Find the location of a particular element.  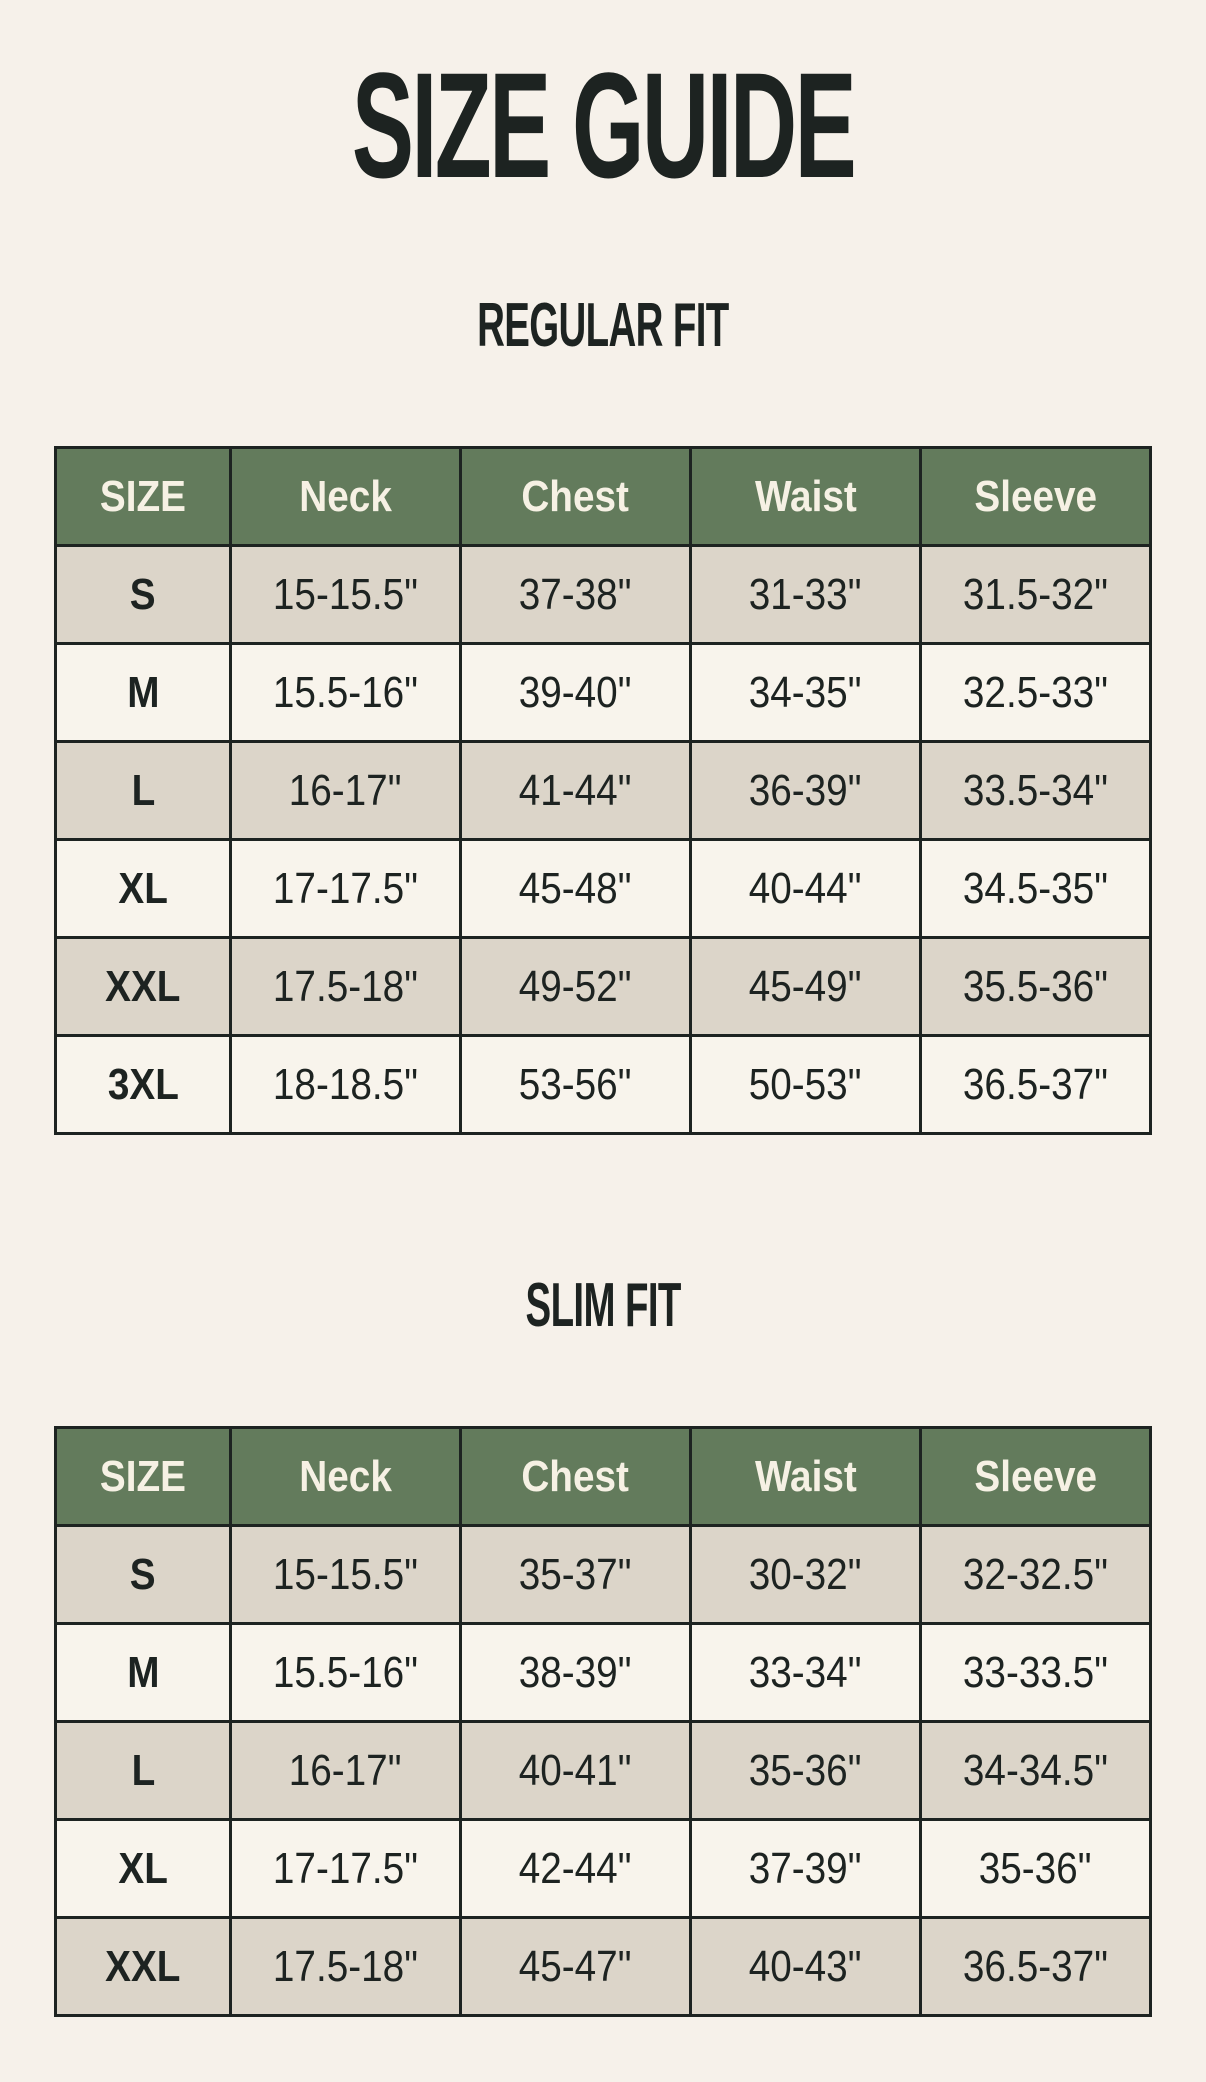

cell-text: 34-34.5" is located at coordinates (1035, 1770).